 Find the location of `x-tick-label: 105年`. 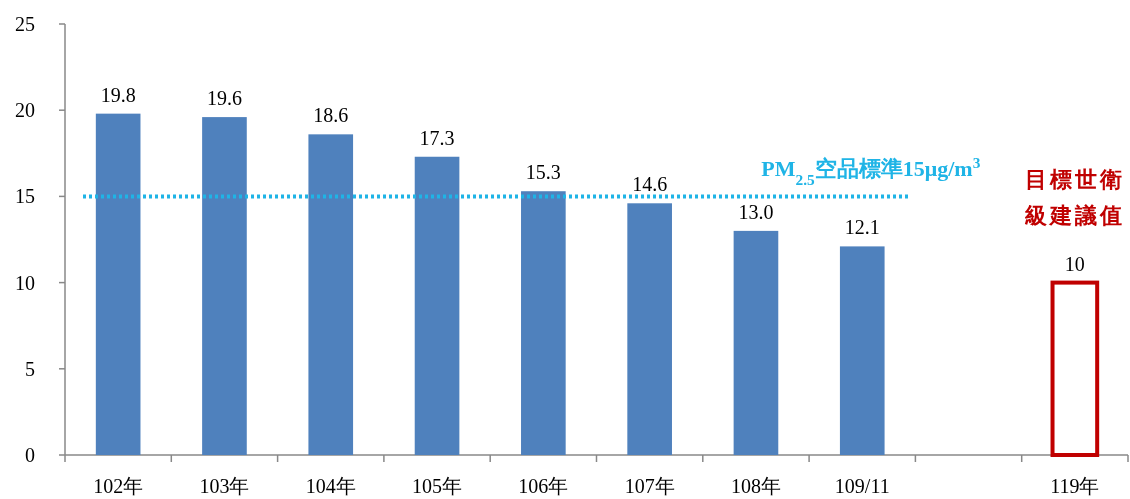

x-tick-label: 105年 is located at coordinates (437, 486).